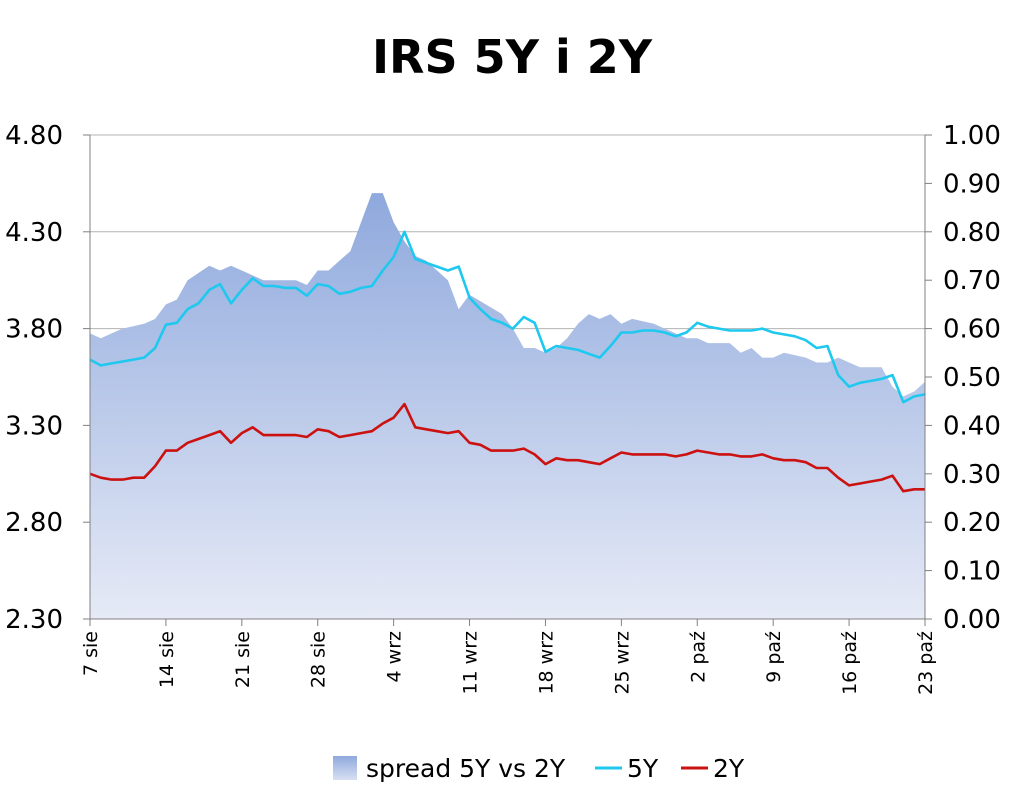 The image size is (1024, 791). What do you see at coordinates (91, 653) in the screenshot?
I see `x-tick-label: 7 sie` at bounding box center [91, 653].